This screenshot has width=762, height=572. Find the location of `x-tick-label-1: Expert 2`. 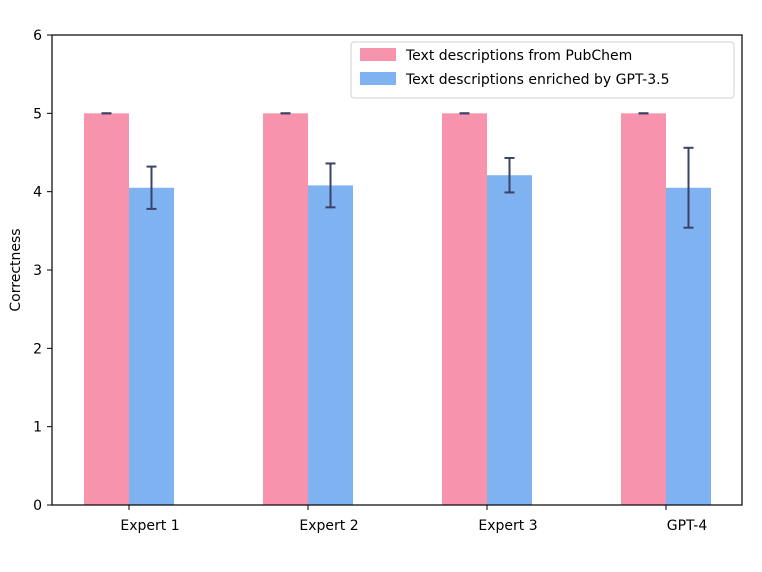

x-tick-label-1: Expert 2 is located at coordinates (328, 526).